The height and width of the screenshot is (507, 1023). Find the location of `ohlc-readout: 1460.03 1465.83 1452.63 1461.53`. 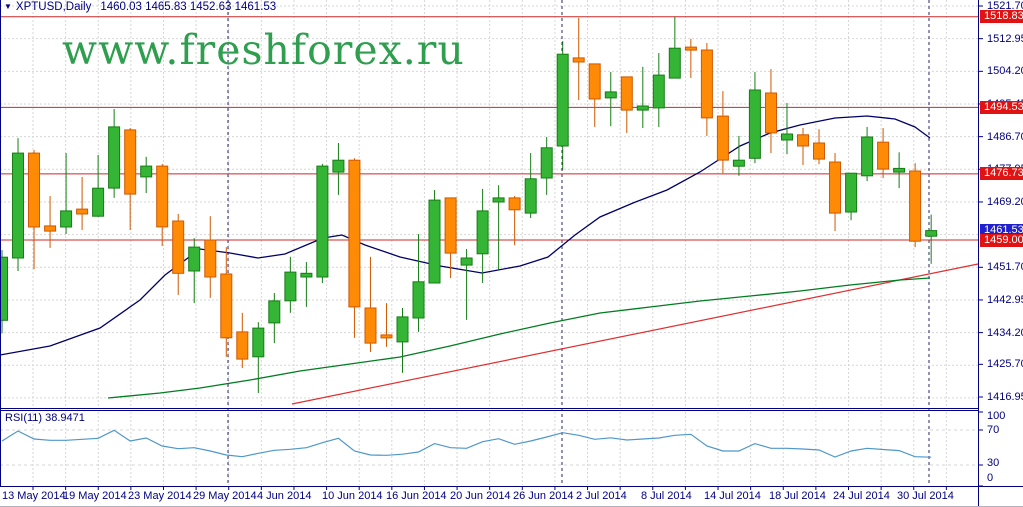

ohlc-readout: 1460.03 1465.83 1452.63 1461.53 is located at coordinates (188, 7).